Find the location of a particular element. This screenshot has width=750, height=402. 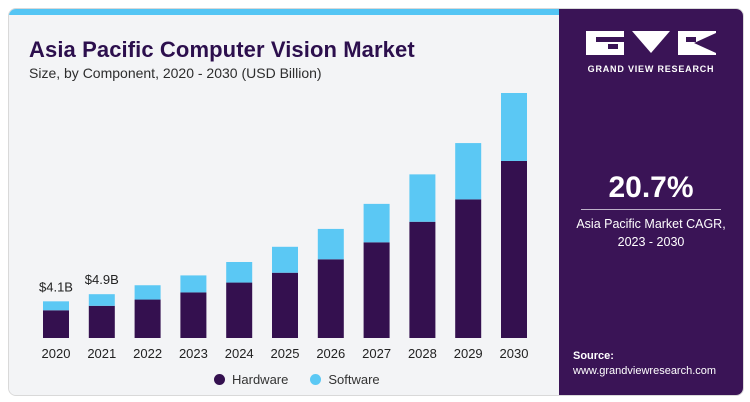

cagr-value: 20.7% is located at coordinates (651, 187).